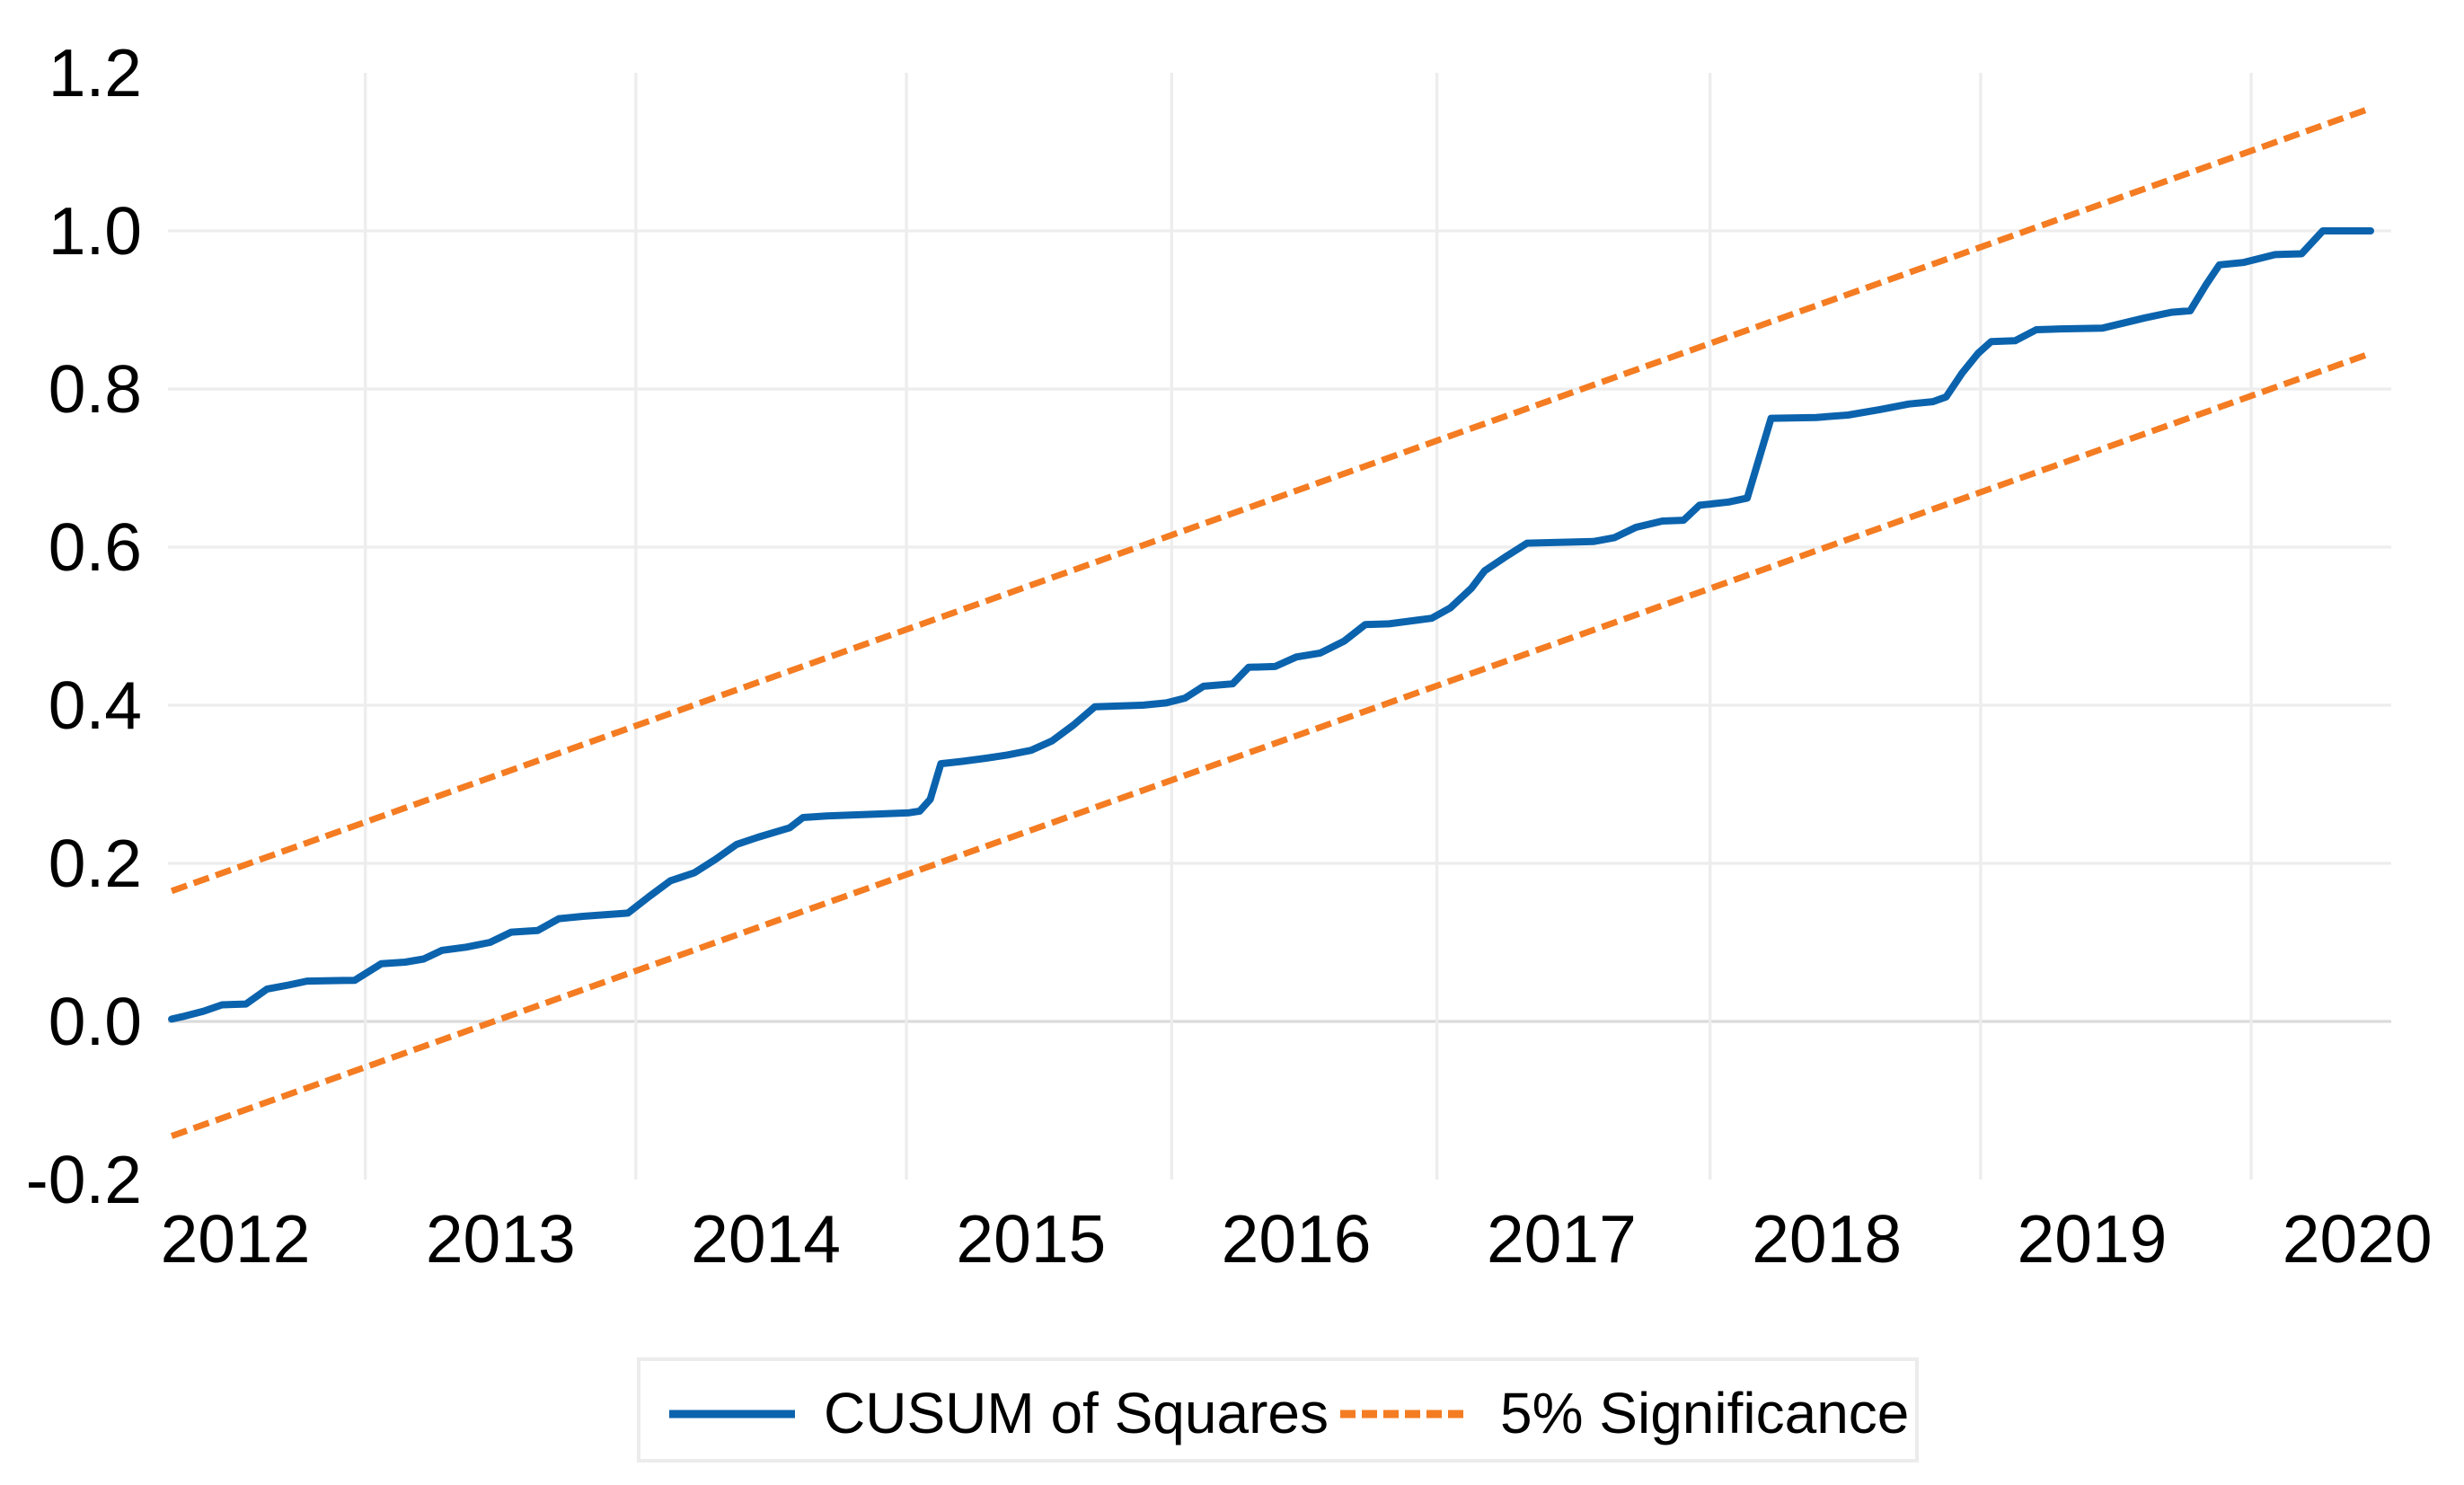 Image resolution: width=2464 pixels, height=1485 pixels. What do you see at coordinates (95, 1022) in the screenshot?
I see `y-tick-label: 0.0` at bounding box center [95, 1022].